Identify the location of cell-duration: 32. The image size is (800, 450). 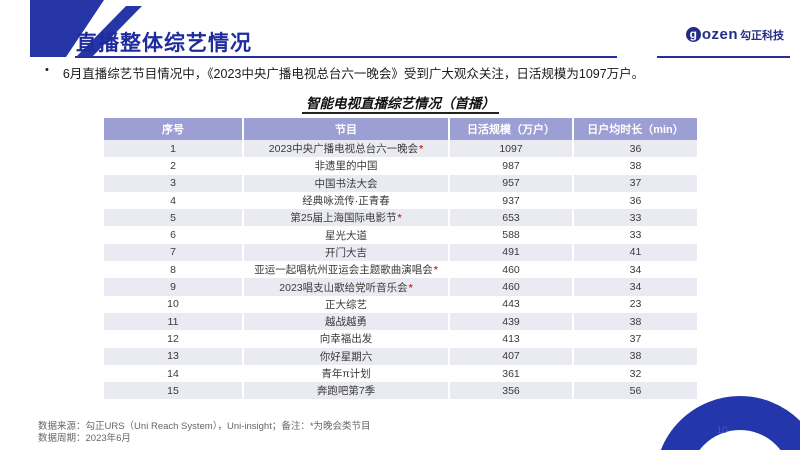
(635, 373).